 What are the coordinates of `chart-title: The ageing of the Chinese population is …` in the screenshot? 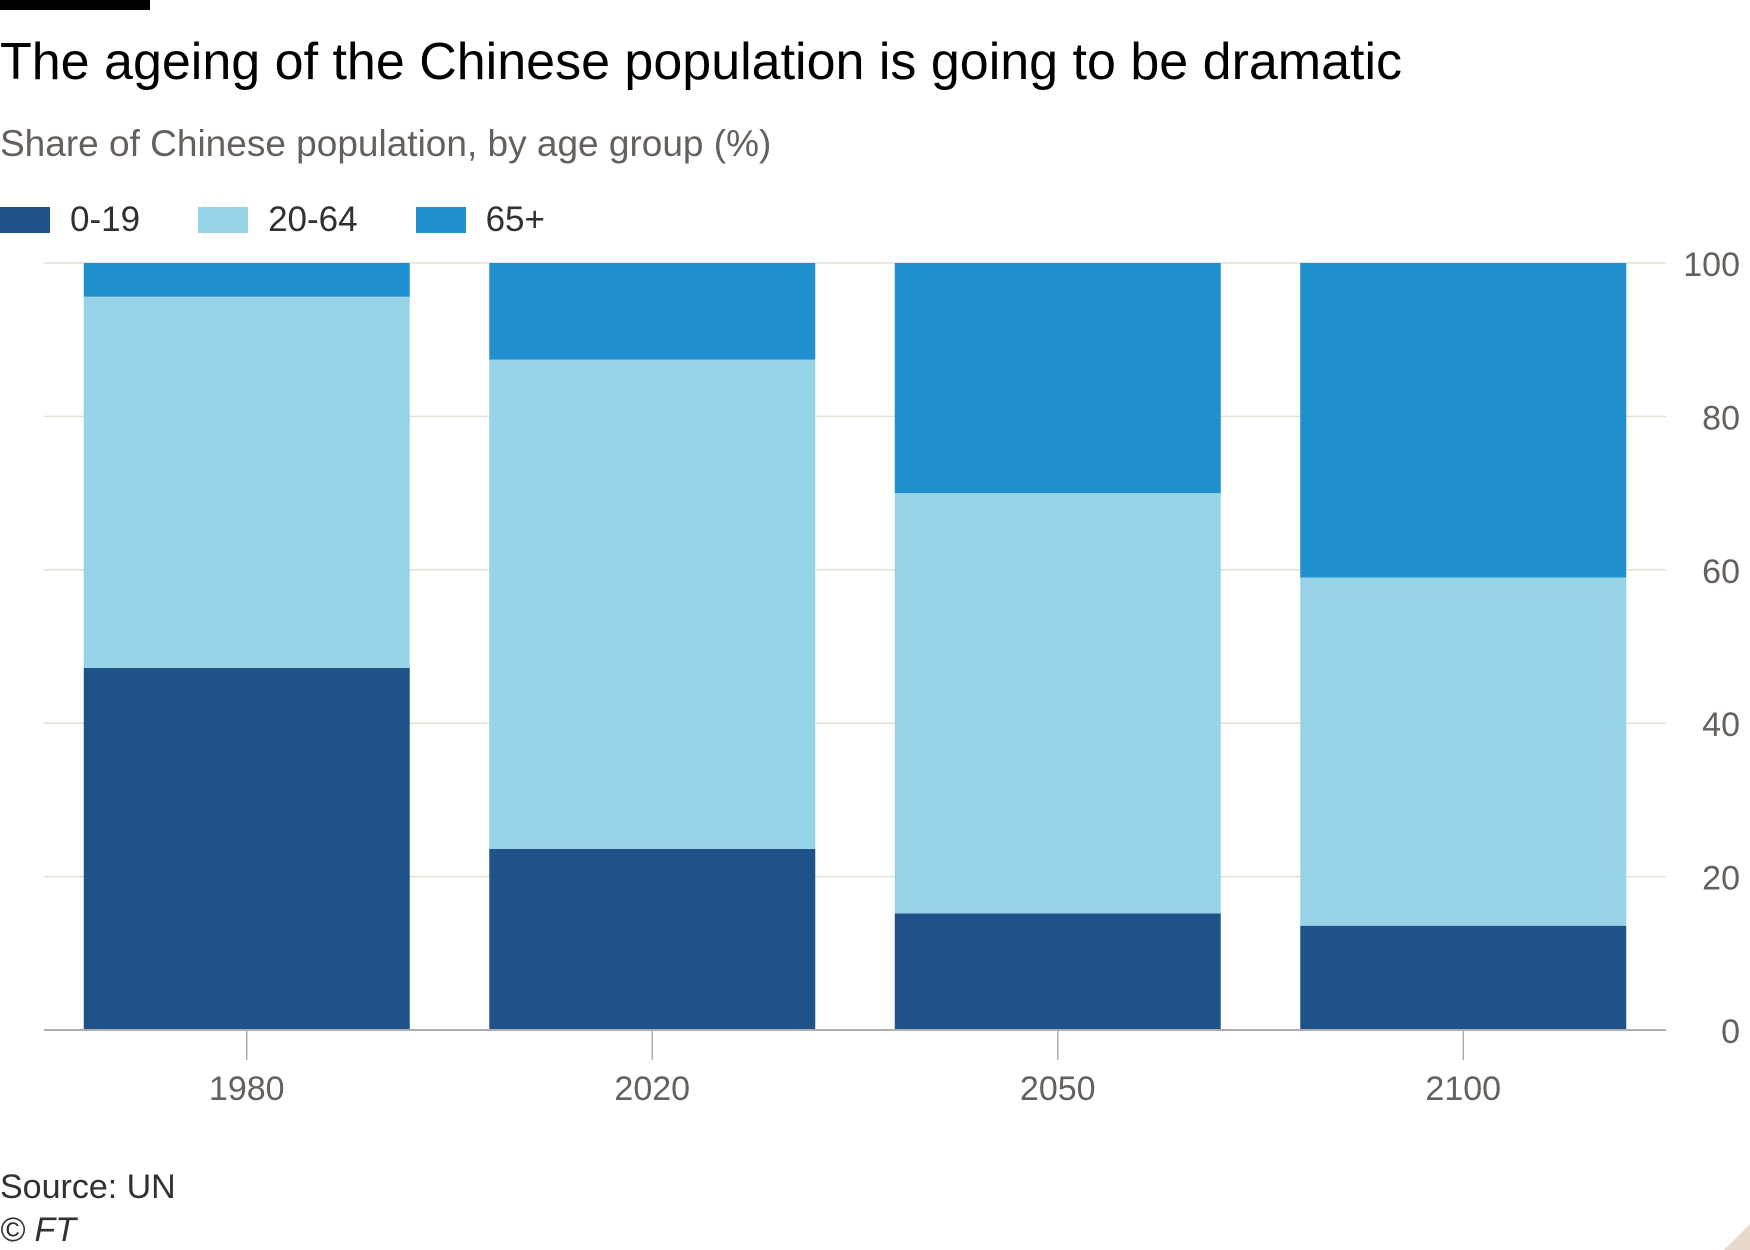 It's located at (701, 62).